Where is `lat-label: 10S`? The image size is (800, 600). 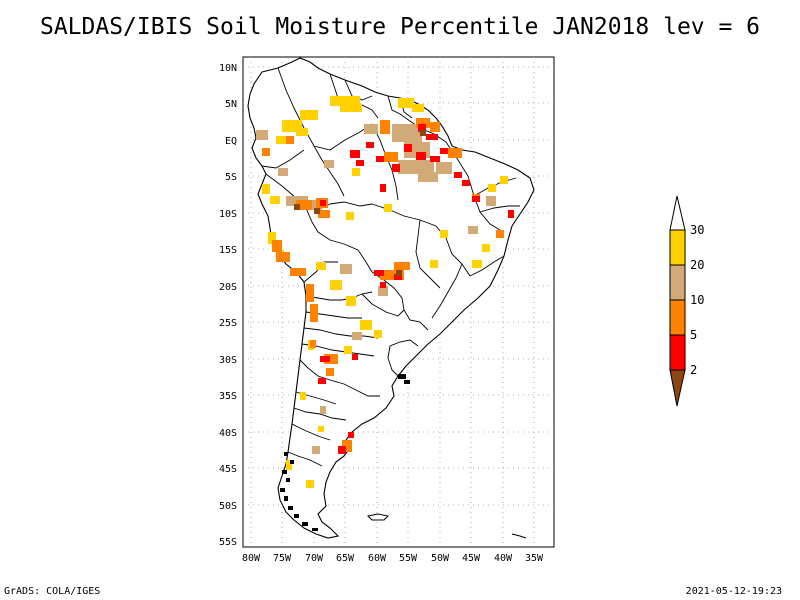
lat-label: 10S is located at coordinates (228, 214).